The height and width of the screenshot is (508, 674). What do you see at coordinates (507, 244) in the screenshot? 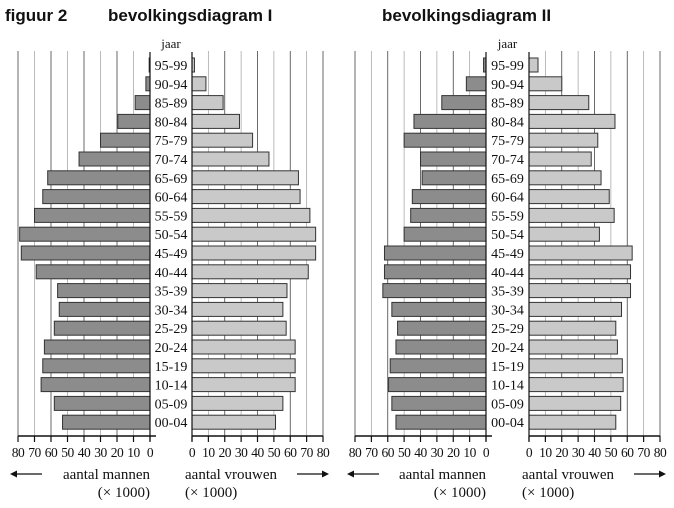
I see `age-label-column` at bounding box center [507, 244].